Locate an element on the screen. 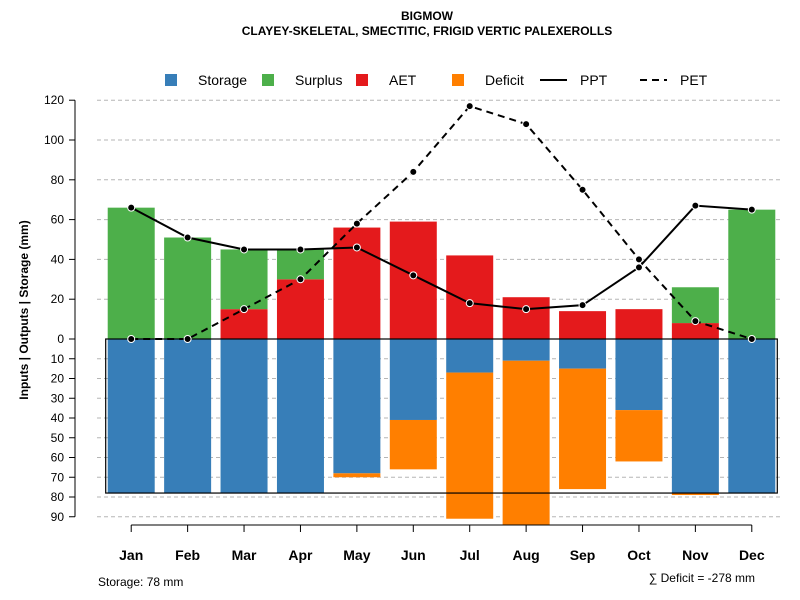 This screenshot has height=600, width=800. legend-label: Deficit is located at coordinates (504, 80).